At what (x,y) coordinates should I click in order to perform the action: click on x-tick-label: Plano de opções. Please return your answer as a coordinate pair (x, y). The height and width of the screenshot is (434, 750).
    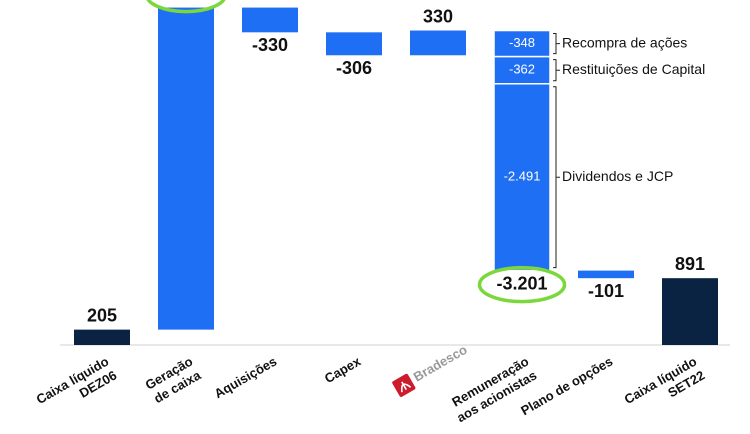
    Looking at the image, I should click on (566, 386).